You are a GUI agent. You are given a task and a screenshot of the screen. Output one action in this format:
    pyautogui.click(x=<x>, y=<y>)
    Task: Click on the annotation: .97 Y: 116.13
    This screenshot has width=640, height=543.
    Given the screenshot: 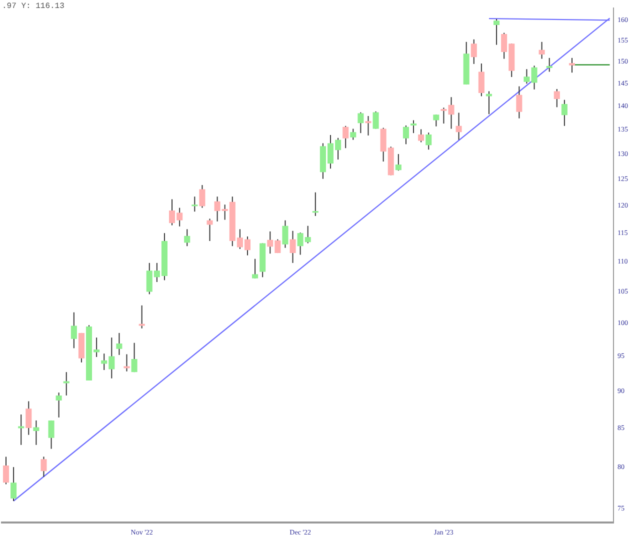 What is the action you would take?
    pyautogui.click(x=33, y=7)
    